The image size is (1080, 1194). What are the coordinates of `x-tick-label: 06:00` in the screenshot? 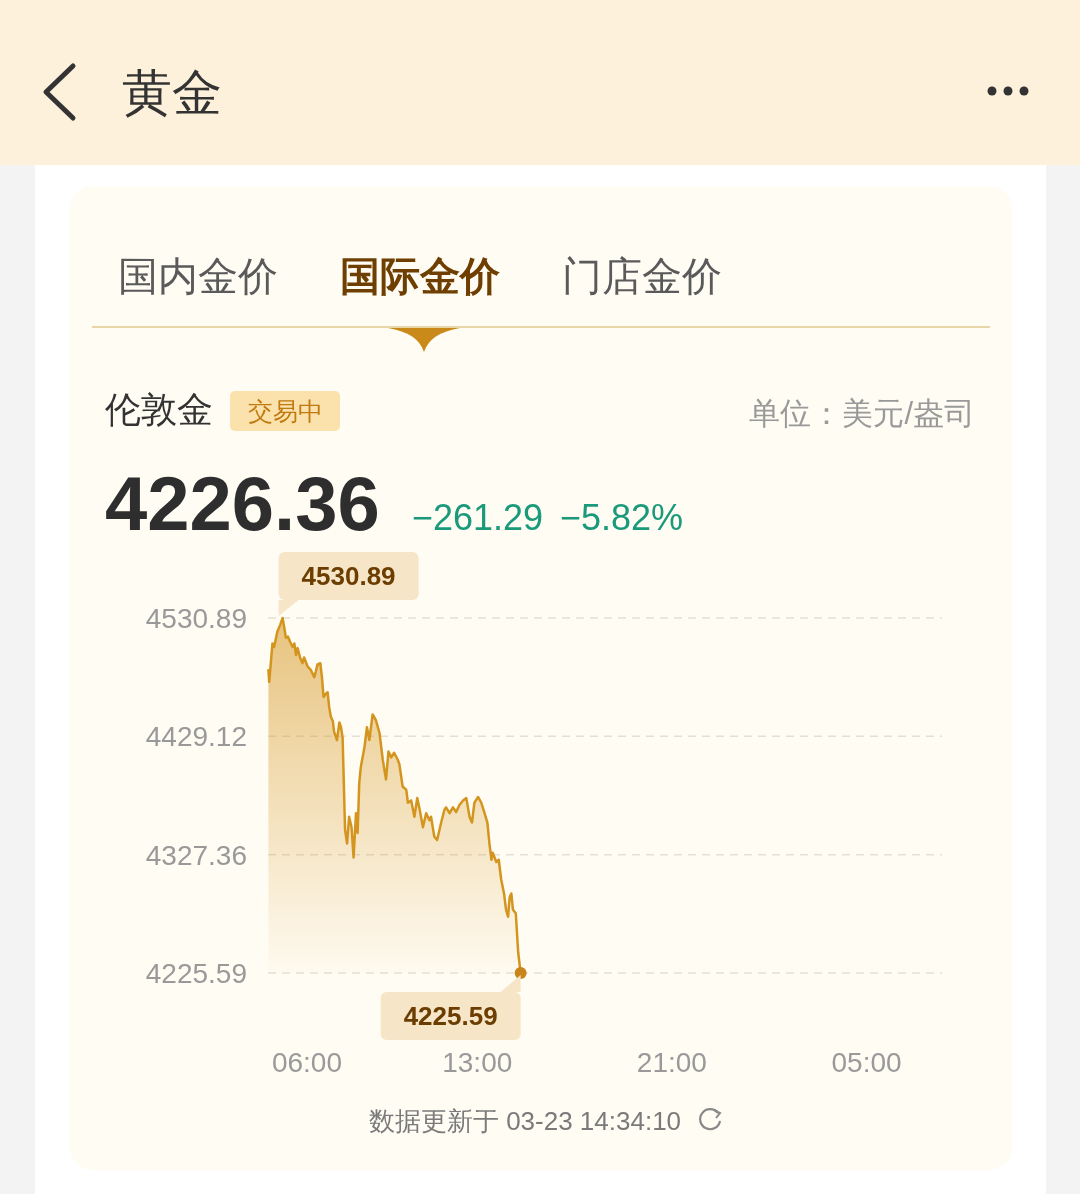 It's located at (306, 1062).